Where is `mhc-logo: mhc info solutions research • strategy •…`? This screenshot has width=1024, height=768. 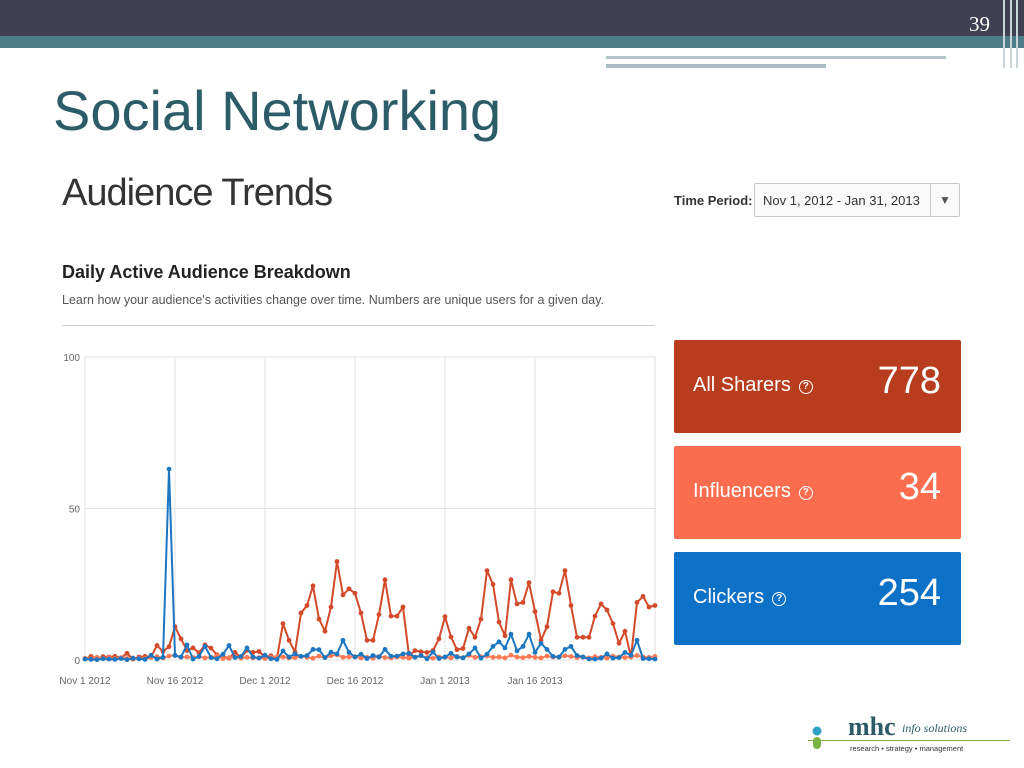
mhc-logo: mhc info solutions research • strategy •… is located at coordinates (910, 735).